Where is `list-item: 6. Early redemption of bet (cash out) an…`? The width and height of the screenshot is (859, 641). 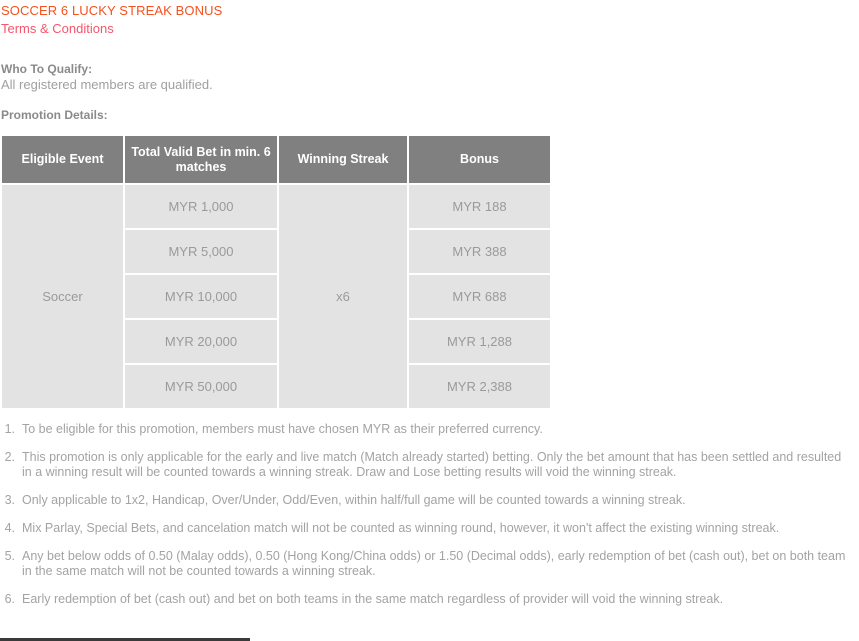
list-item: 6. Early redemption of bet (cash out) an… is located at coordinates (429, 599).